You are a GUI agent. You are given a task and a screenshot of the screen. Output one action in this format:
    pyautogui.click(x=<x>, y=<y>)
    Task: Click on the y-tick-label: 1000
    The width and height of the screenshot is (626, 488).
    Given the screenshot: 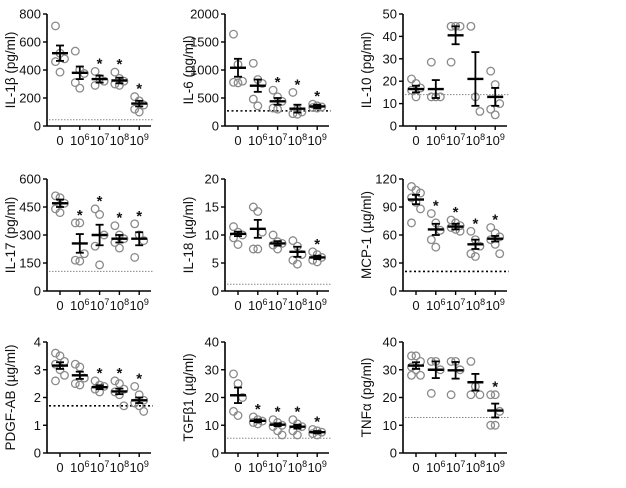 What is the action you would take?
    pyautogui.click(x=204, y=70)
    